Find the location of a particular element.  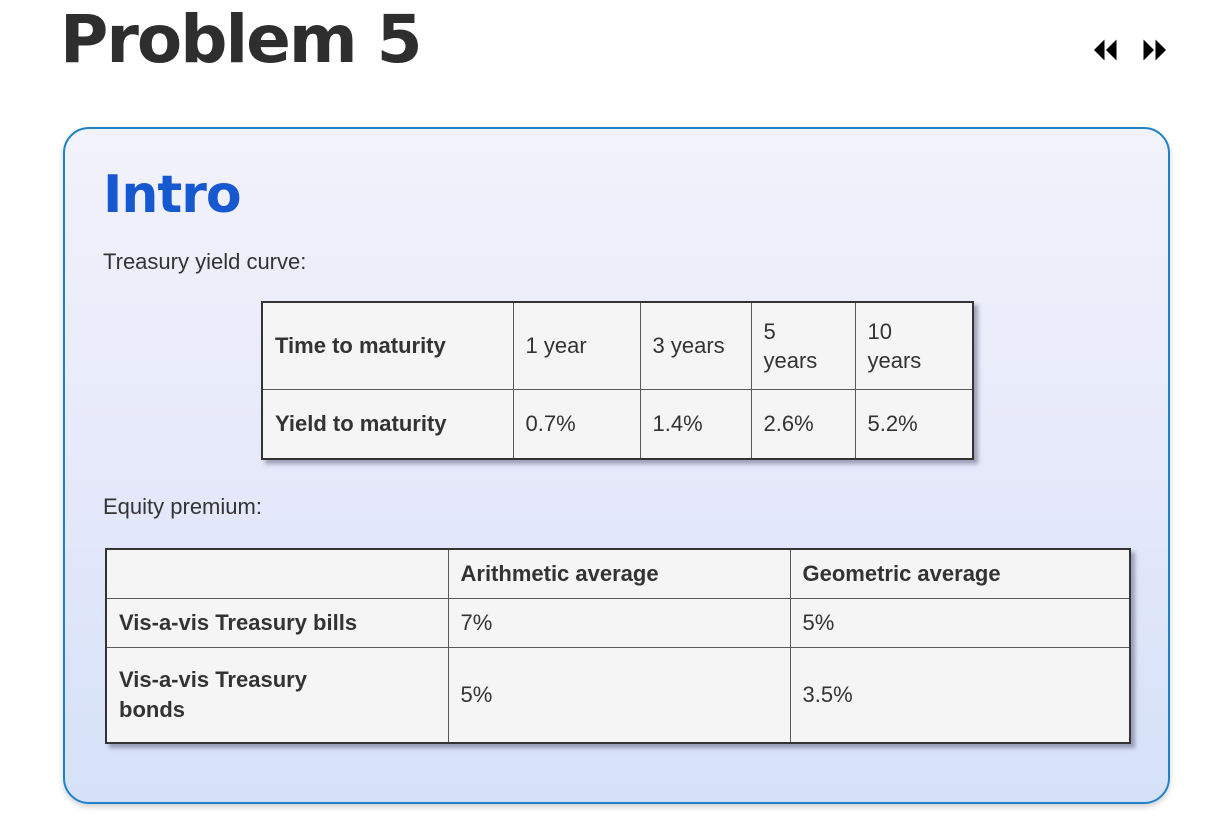

equity-bills-geometric-cell: 5% is located at coordinates (960, 622).